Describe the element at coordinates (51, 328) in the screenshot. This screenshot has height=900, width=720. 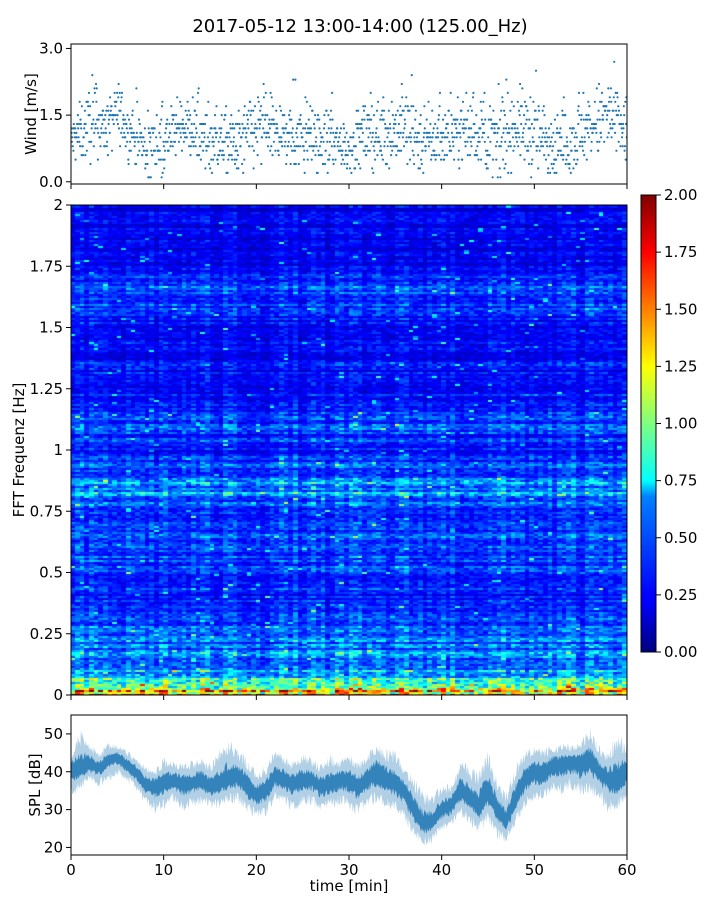
I see `spectrogram-ytick-label: 1.5` at that location.